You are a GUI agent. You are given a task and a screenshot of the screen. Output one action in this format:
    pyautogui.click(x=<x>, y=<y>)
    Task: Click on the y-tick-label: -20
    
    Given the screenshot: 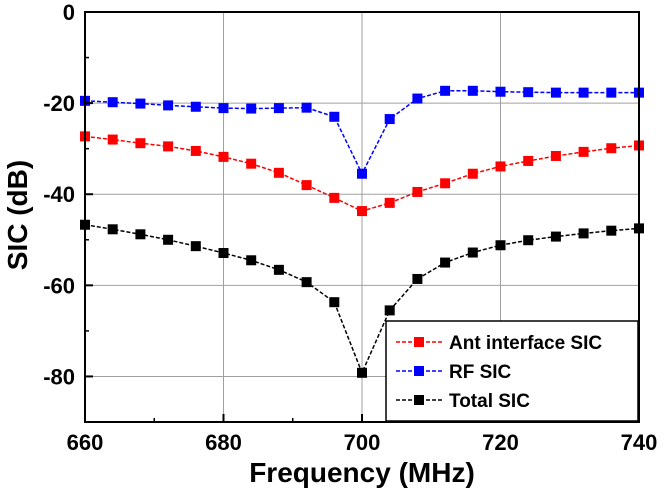 What is the action you would take?
    pyautogui.click(x=59, y=103)
    